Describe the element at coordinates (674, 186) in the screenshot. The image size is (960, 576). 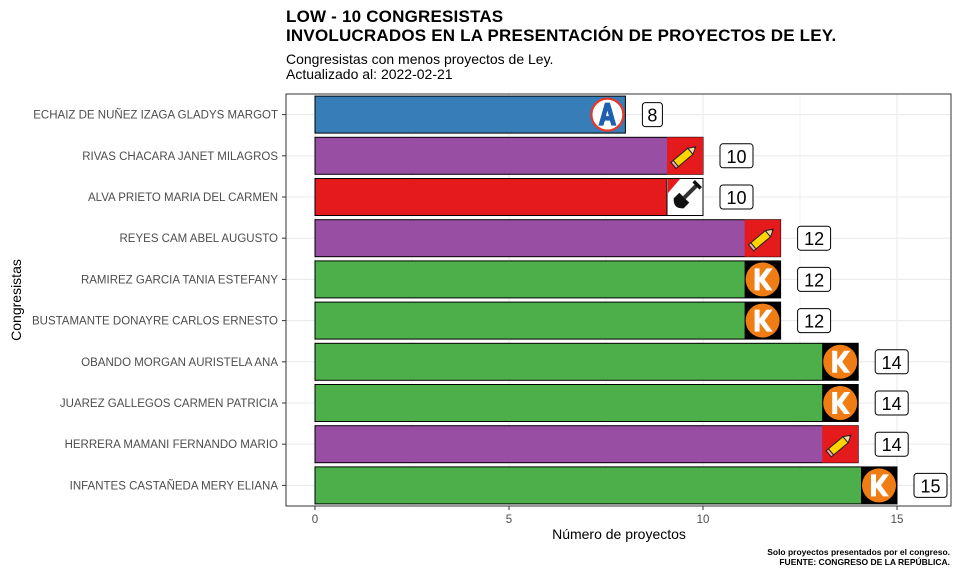
I see `shovel-corner` at that location.